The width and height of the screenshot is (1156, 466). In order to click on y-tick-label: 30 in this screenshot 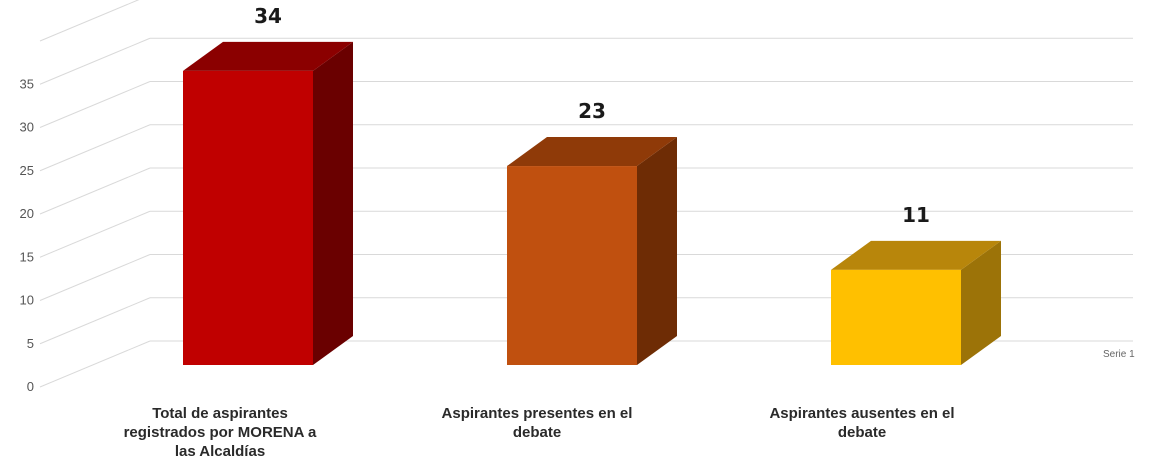, I will do `click(27, 127)`.